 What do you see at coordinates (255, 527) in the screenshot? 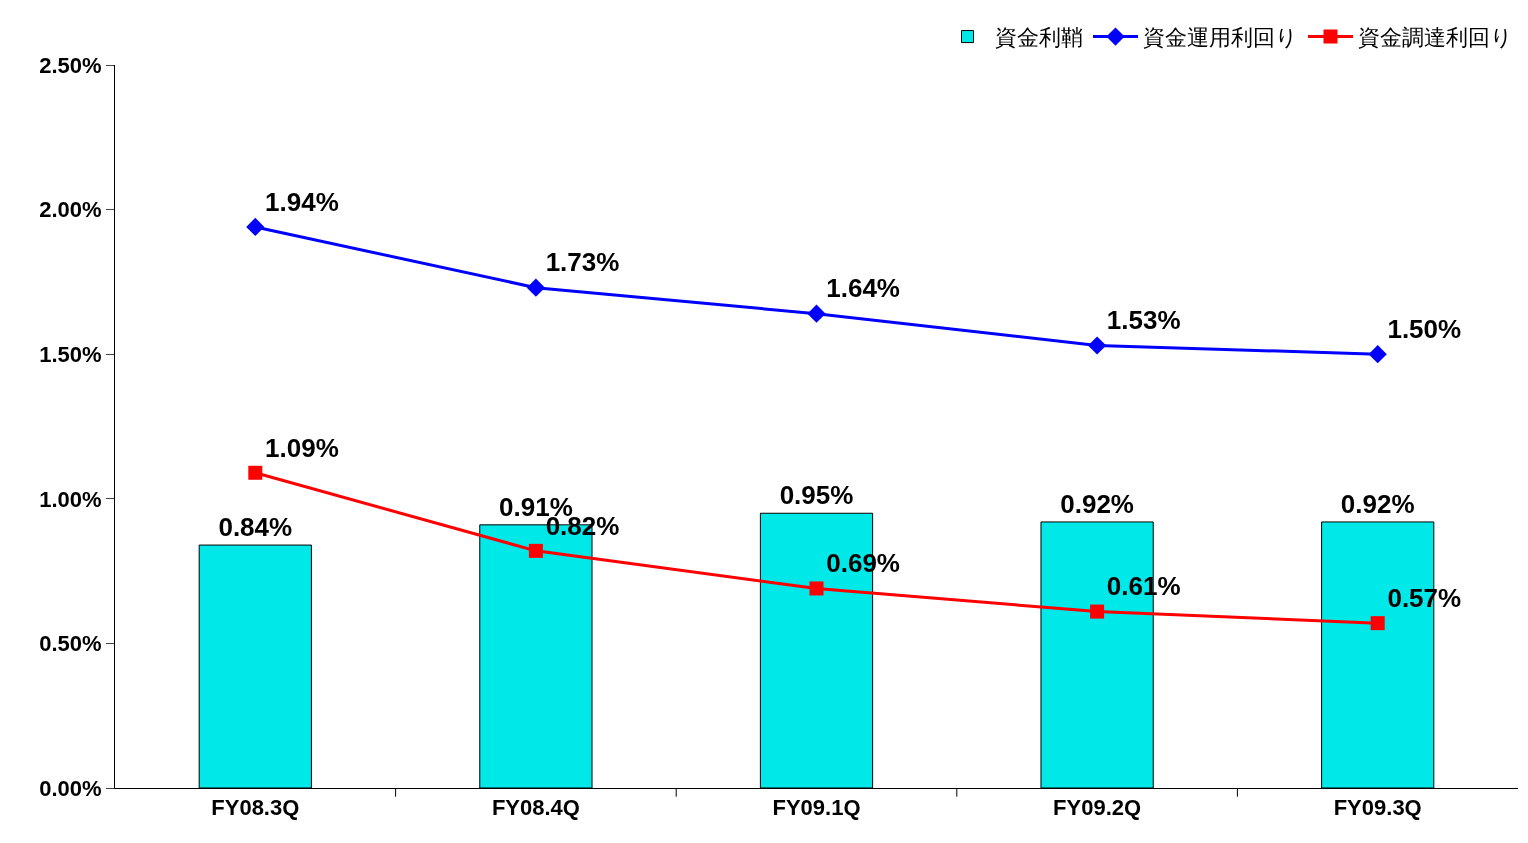
I see `data-label: 0.84%` at bounding box center [255, 527].